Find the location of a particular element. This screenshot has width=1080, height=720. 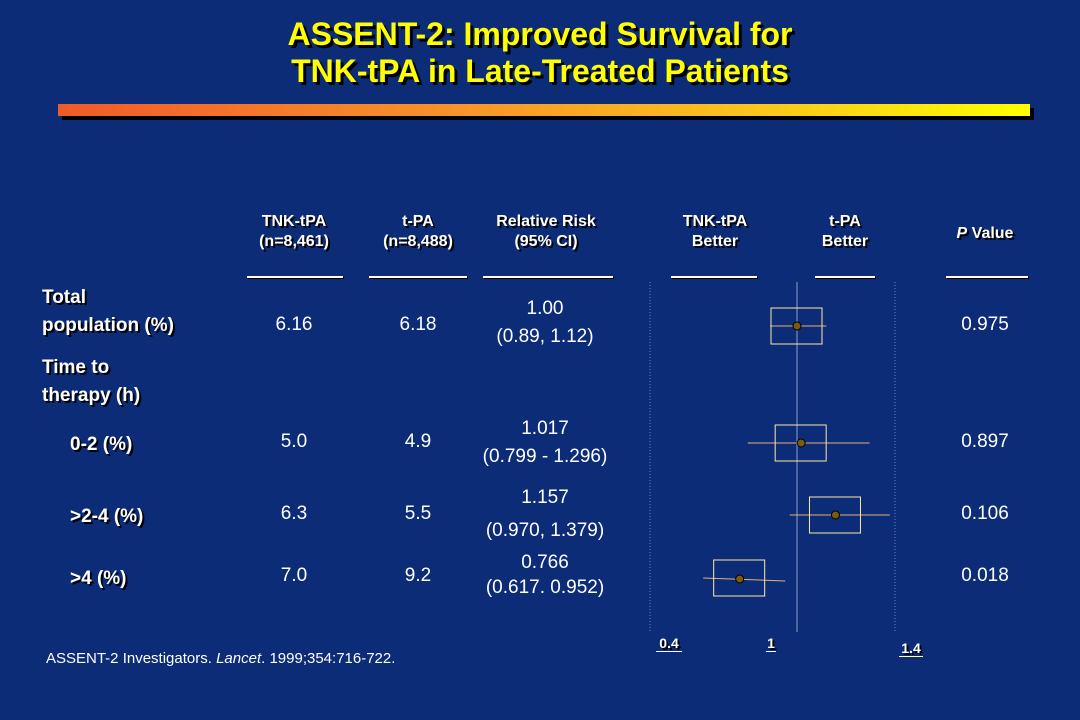

header-t-pa-name: t-PA is located at coordinates (418, 221).